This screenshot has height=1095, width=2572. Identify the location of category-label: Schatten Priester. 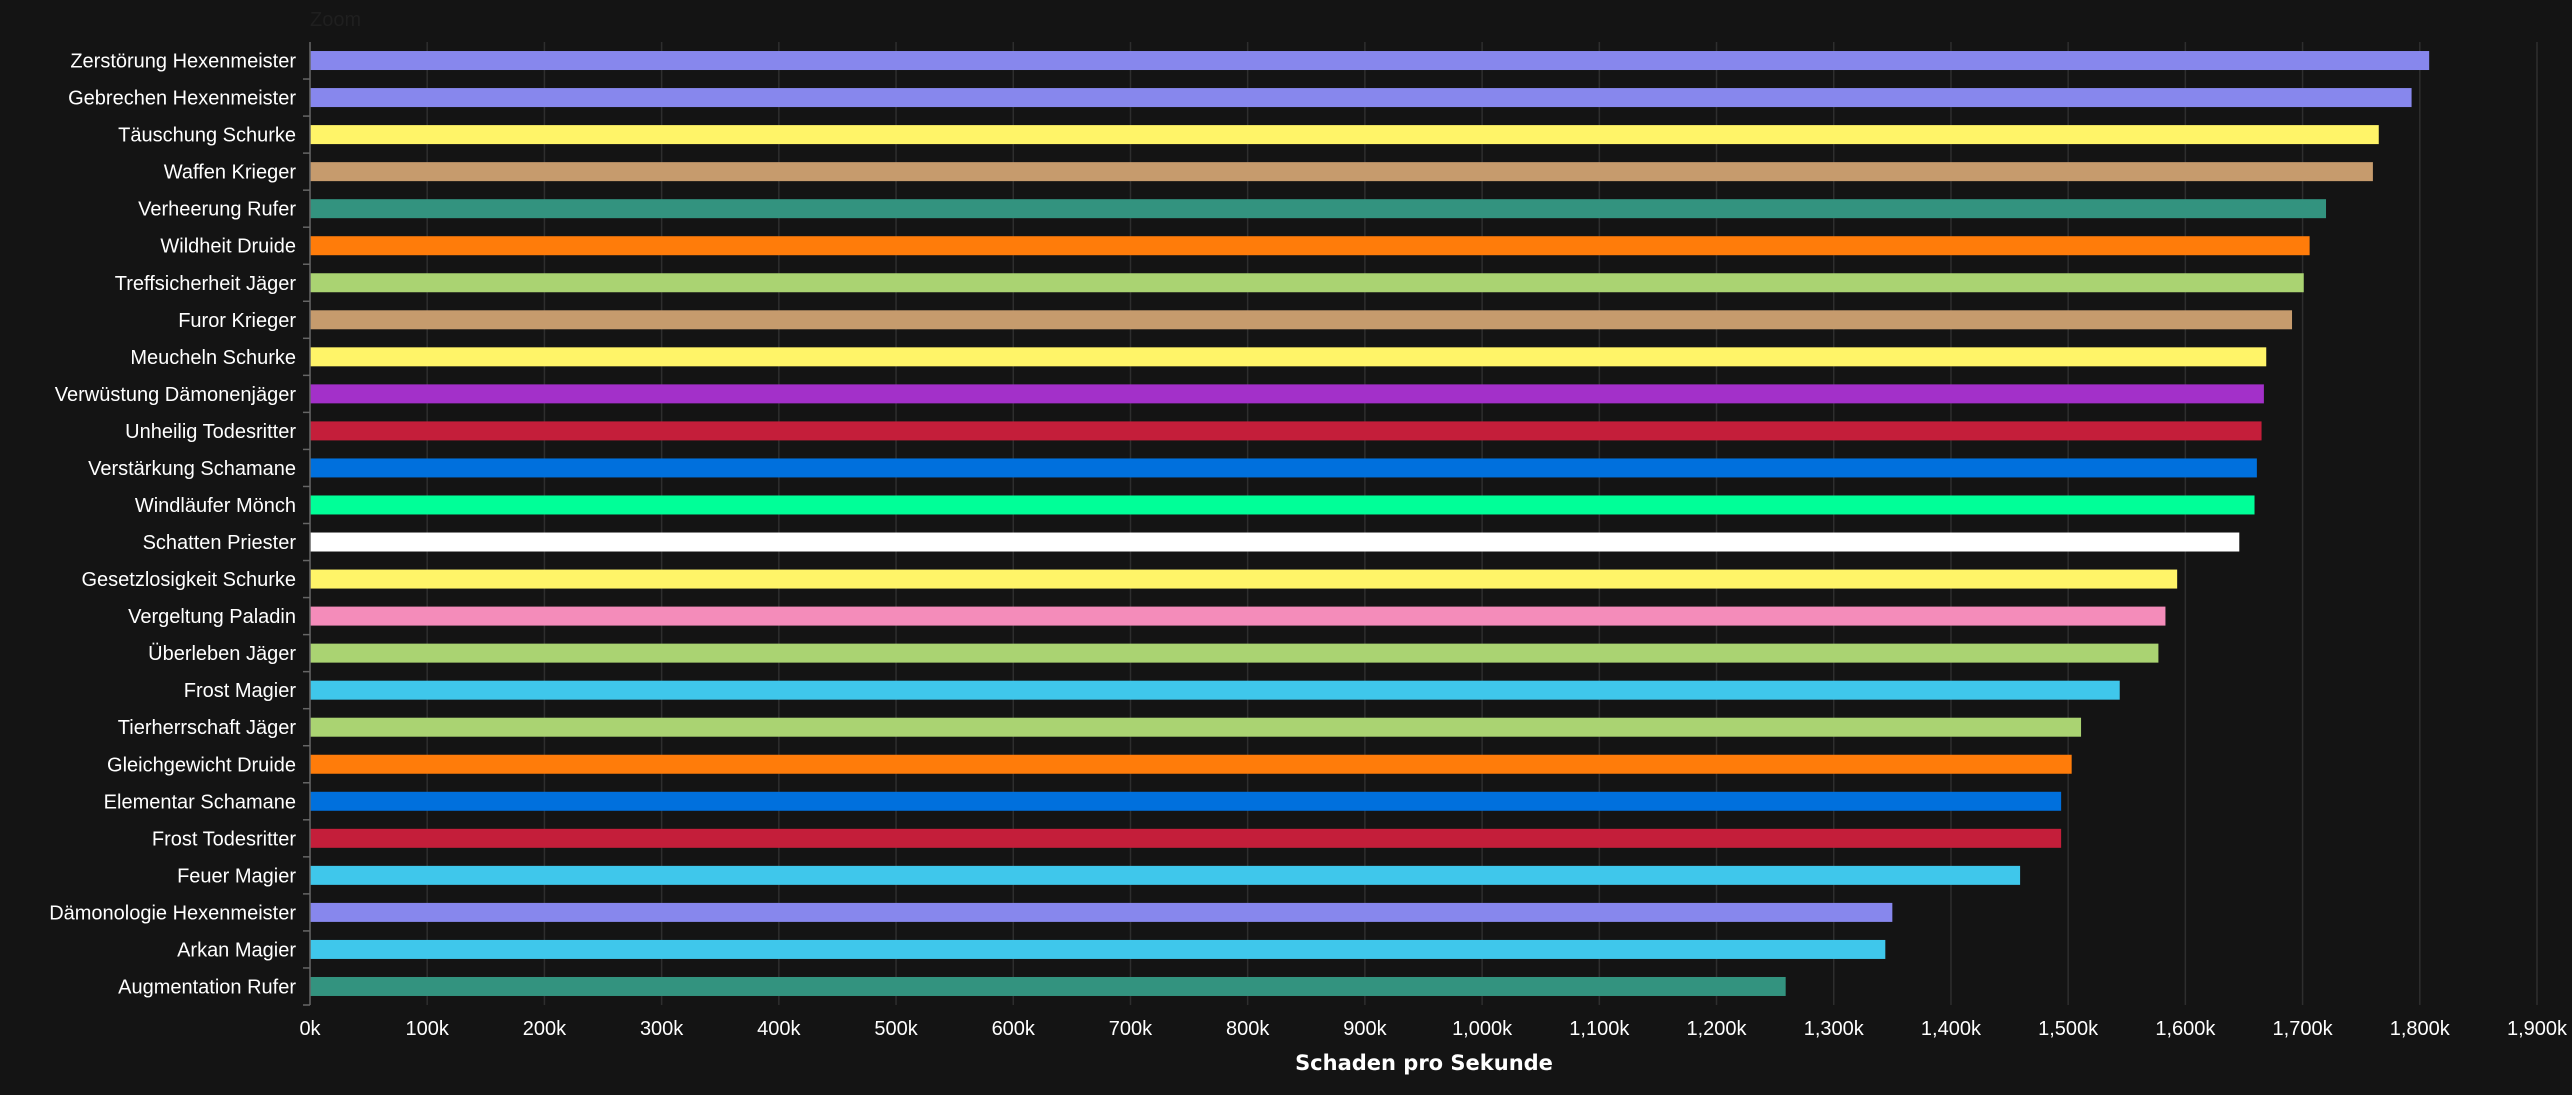
(220, 543).